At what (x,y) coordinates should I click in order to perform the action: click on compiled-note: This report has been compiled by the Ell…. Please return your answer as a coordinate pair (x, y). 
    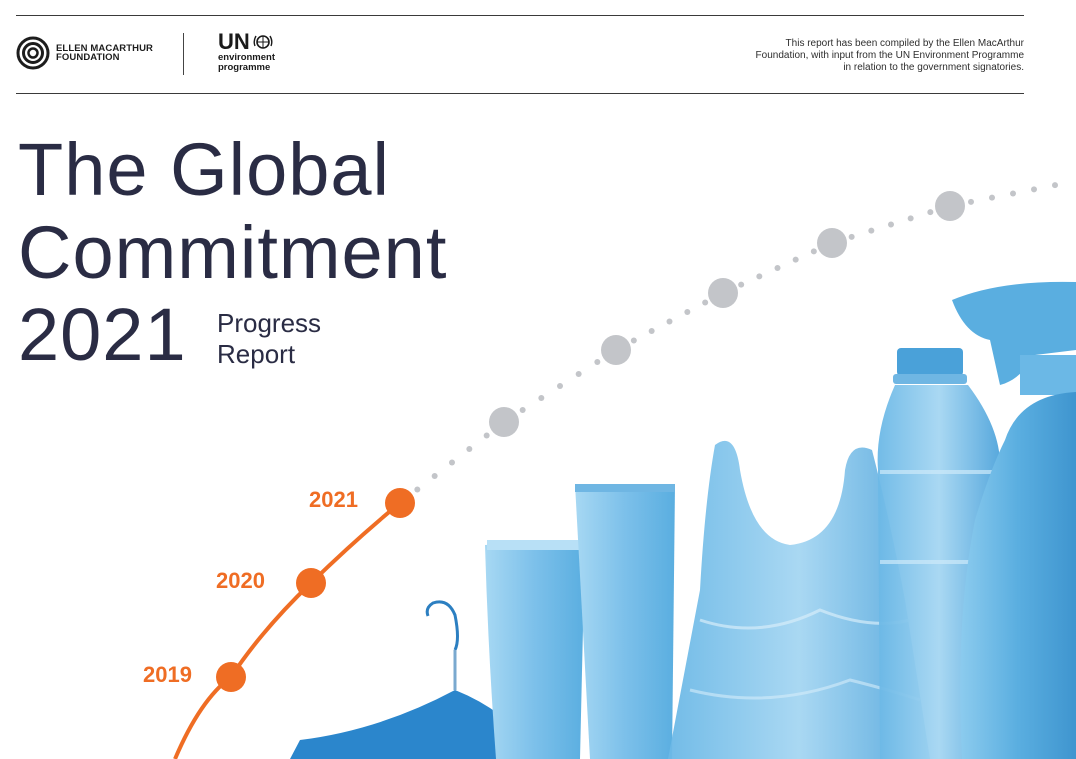
    Looking at the image, I should click on (844, 56).